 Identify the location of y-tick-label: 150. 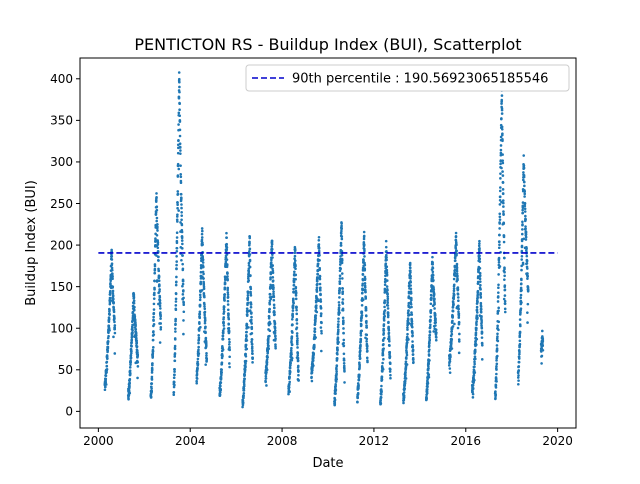
(61, 287).